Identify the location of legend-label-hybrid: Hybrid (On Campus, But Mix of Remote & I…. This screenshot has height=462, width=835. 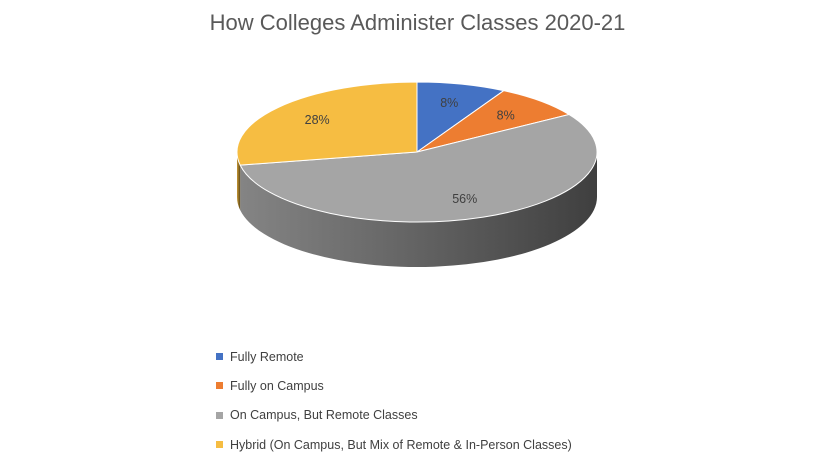
(401, 444).